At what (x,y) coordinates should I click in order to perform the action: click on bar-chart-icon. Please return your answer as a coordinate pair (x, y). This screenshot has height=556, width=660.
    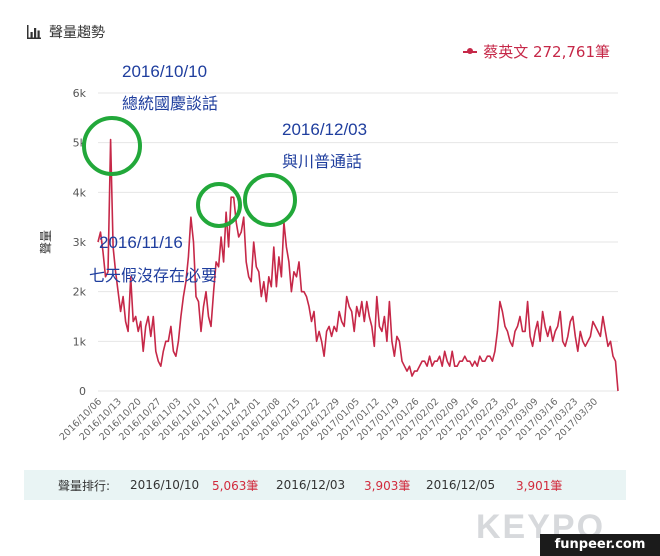
    Looking at the image, I should click on (34, 32).